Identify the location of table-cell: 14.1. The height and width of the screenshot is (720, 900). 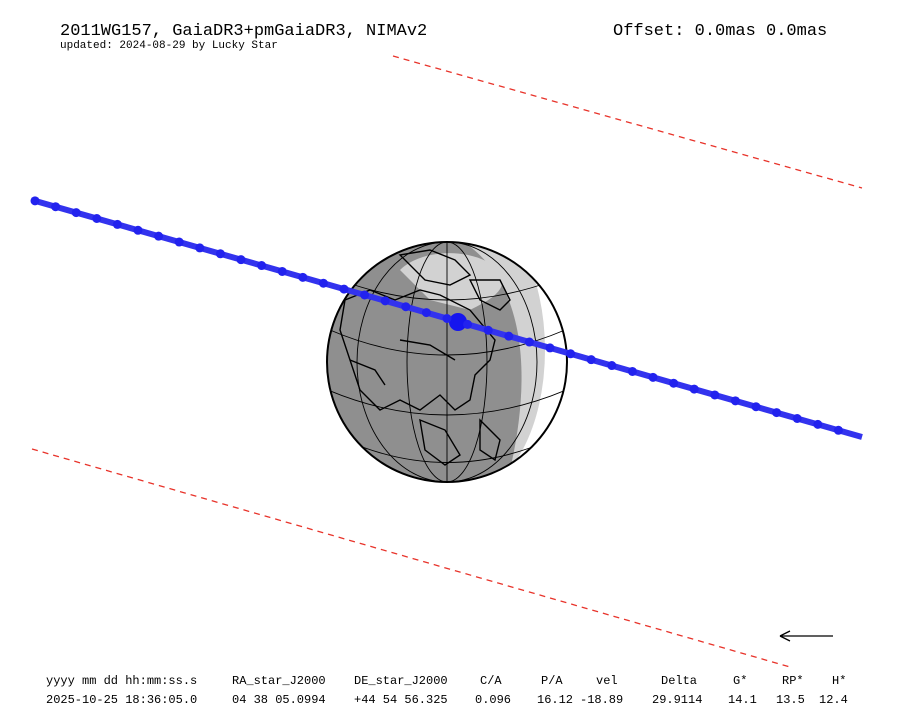
(742, 700).